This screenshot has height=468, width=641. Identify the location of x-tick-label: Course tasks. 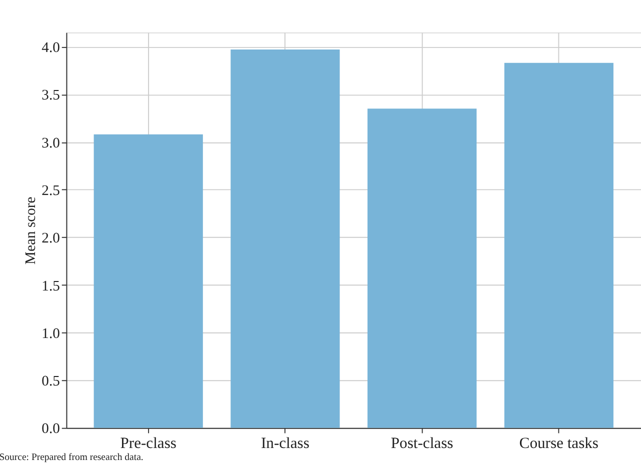
(558, 443).